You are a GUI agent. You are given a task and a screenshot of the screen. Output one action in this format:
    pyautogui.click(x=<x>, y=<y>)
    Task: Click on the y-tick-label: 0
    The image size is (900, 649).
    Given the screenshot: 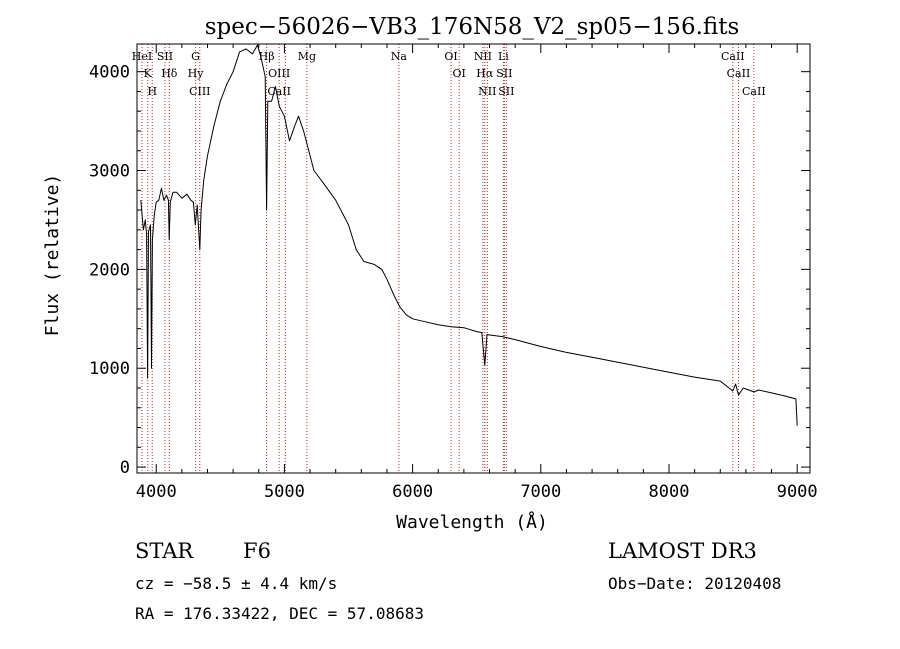 What is the action you would take?
    pyautogui.click(x=125, y=468)
    